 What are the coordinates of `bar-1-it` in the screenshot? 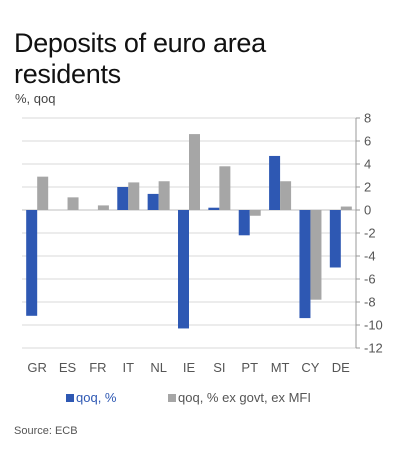 It's located at (123, 198).